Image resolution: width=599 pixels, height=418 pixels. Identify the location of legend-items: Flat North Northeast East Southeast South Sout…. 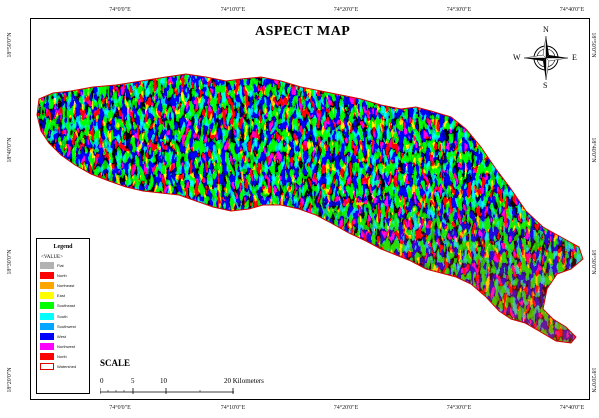
(63, 316).